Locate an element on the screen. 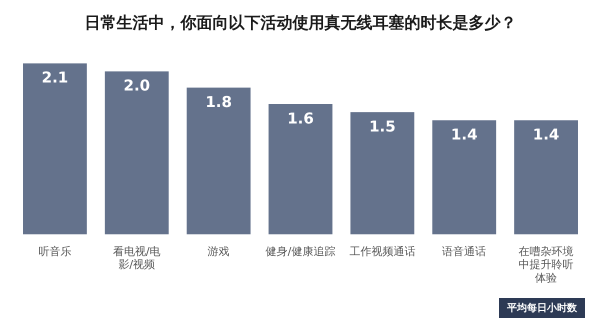 The image size is (595, 324). data-label: 1.6 is located at coordinates (300, 118).